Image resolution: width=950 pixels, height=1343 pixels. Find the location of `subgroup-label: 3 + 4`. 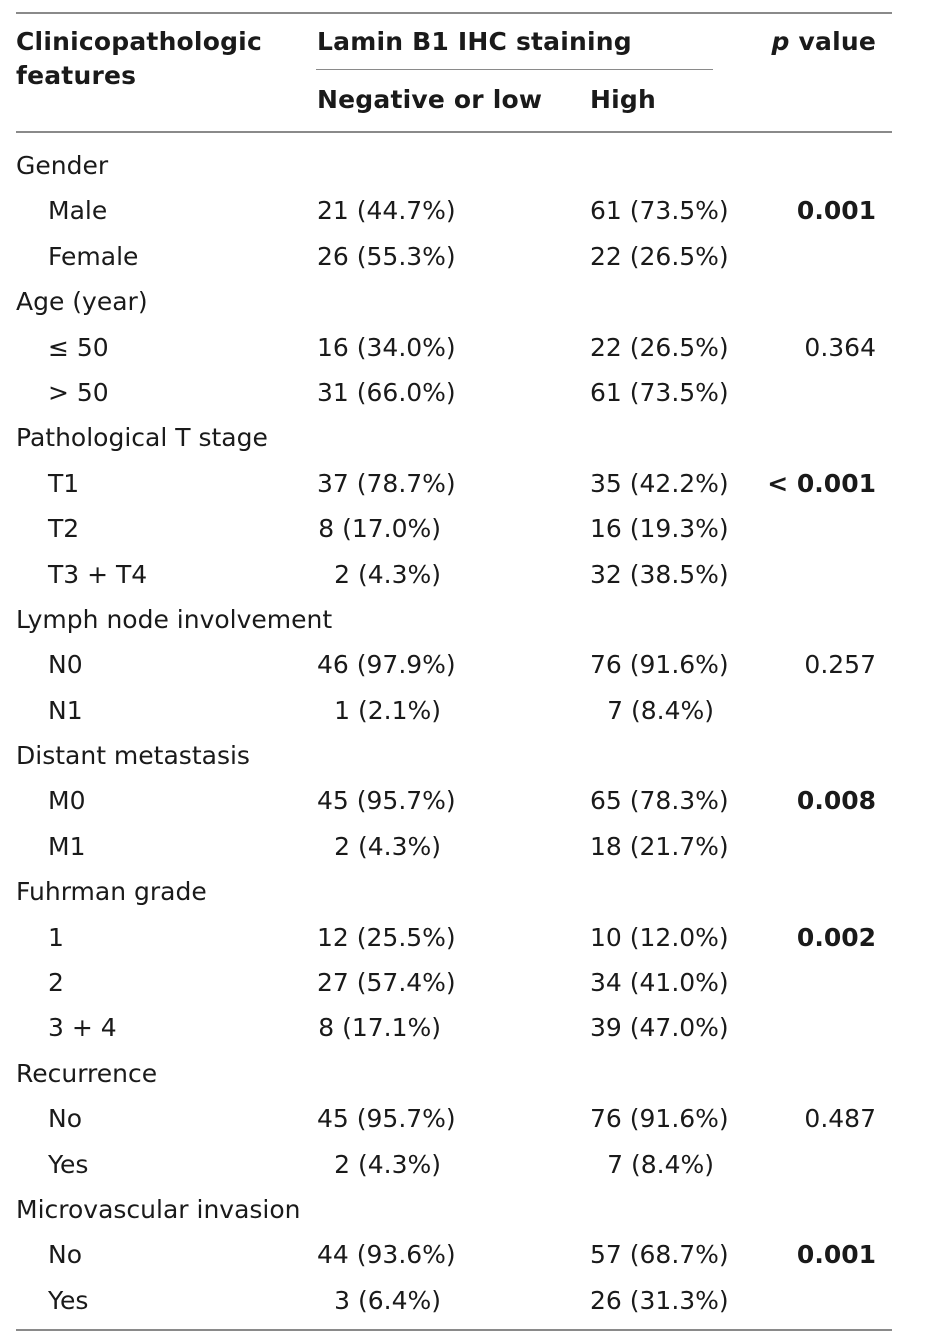

subgroup-label: 3 + 4 is located at coordinates (82, 1028).